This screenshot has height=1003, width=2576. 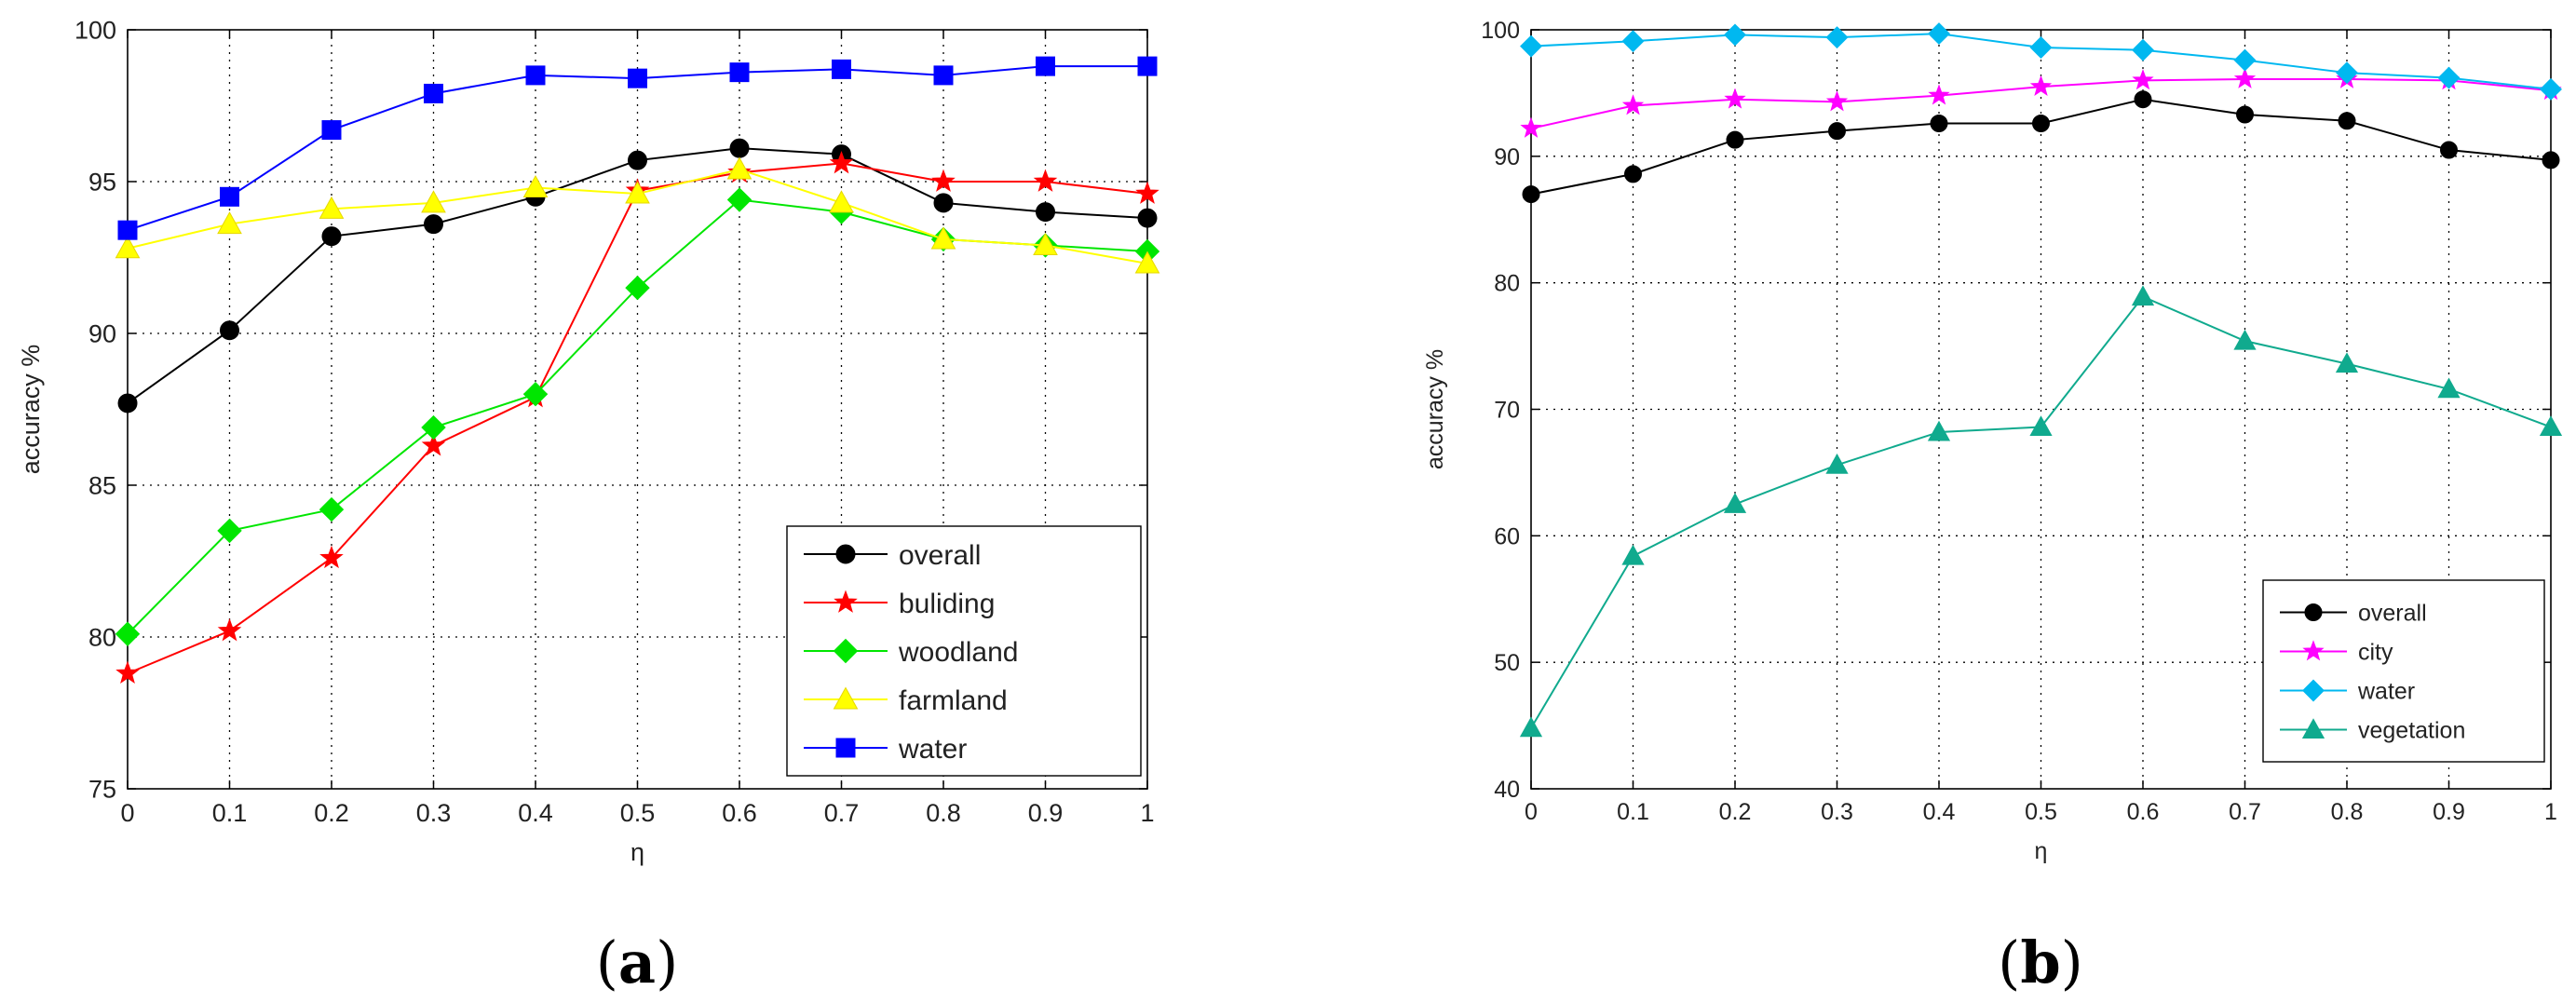 I want to click on y-tick-label: 90, so click(x=1507, y=157).